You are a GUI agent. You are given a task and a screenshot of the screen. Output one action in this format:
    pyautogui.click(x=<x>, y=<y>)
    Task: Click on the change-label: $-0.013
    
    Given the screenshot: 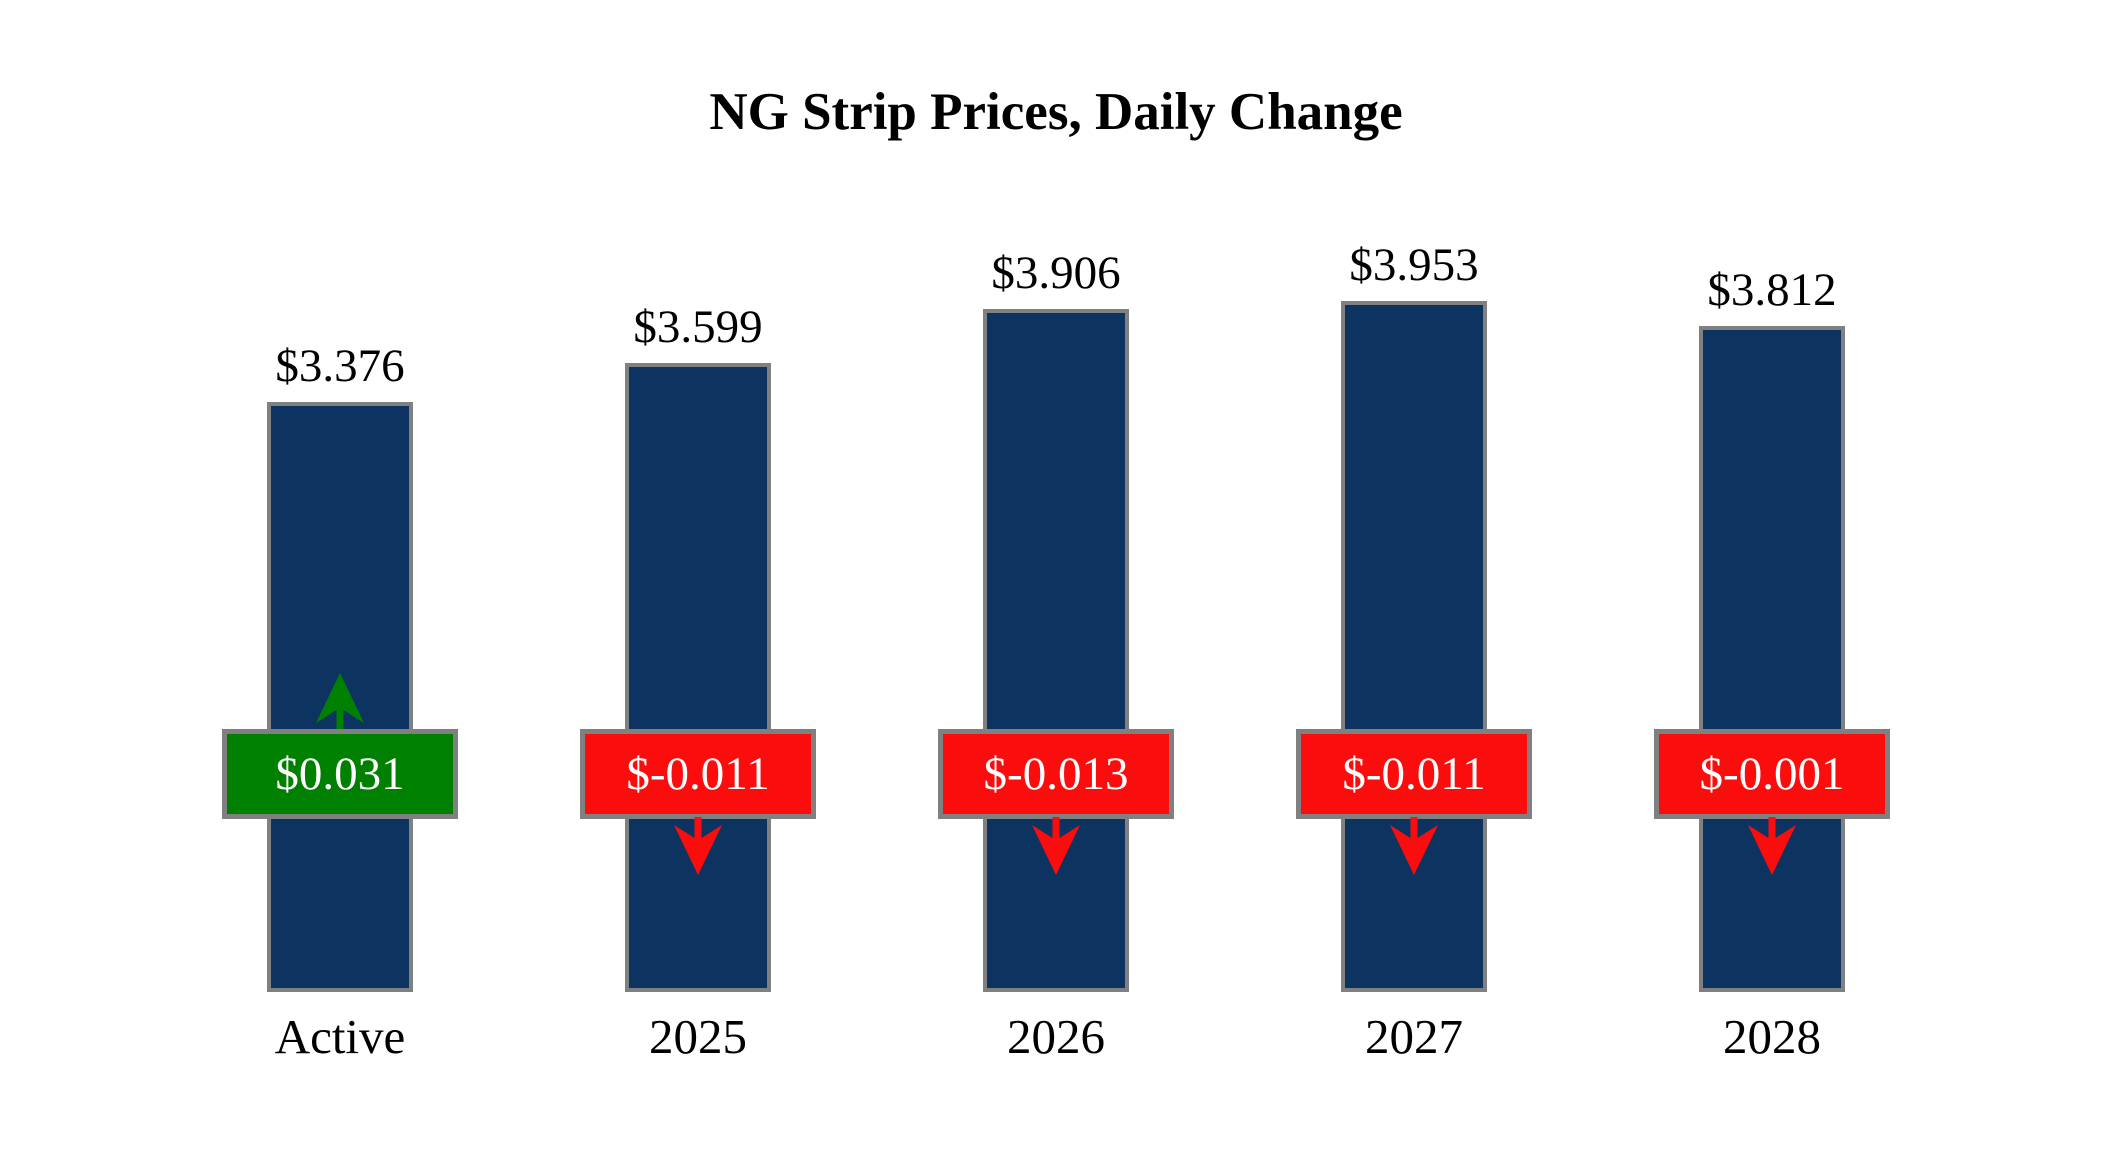 What is the action you would take?
    pyautogui.click(x=1056, y=773)
    